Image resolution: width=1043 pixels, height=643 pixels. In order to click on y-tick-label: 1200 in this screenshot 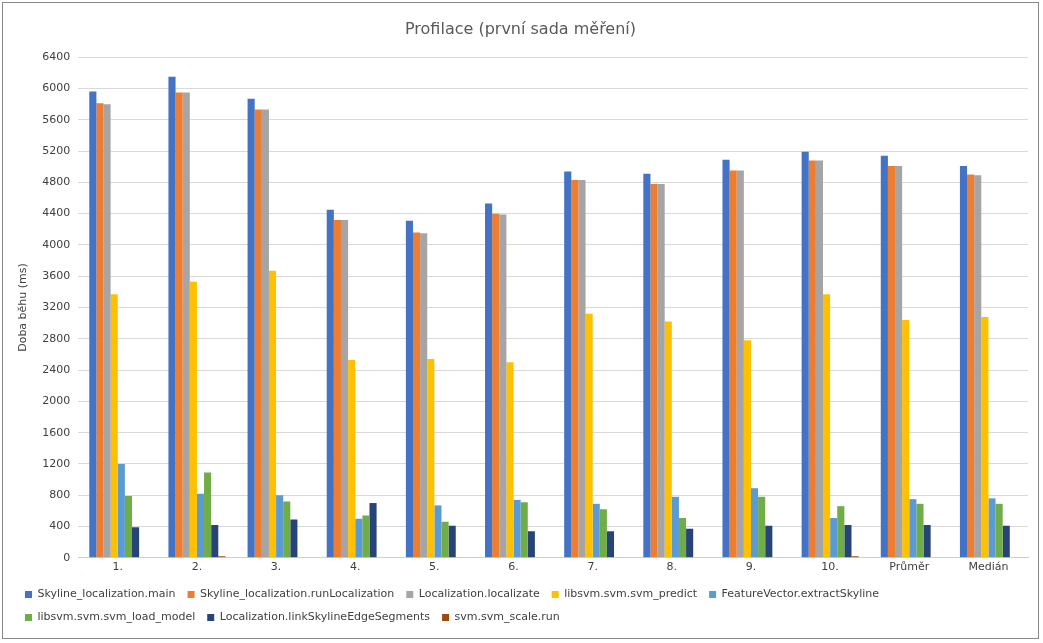, I will do `click(56, 463)`.